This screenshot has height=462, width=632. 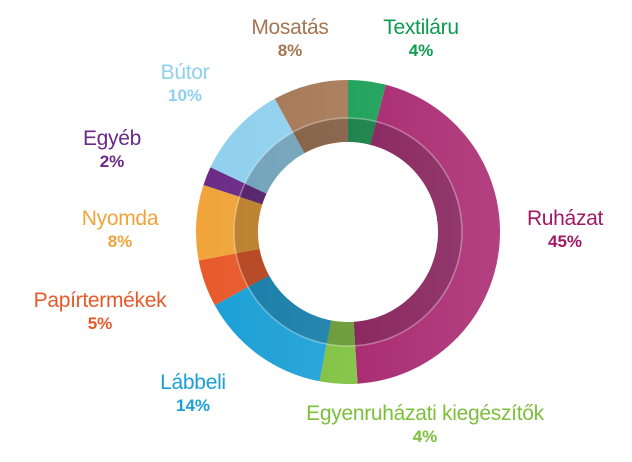 I want to click on donut-hole, so click(x=348, y=232).